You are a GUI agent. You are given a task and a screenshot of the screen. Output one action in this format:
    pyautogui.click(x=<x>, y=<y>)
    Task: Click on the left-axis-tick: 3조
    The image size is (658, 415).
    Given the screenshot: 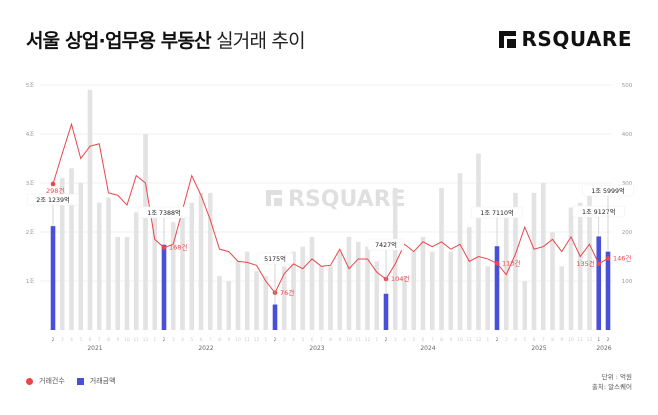 What is the action you would take?
    pyautogui.click(x=30, y=183)
    